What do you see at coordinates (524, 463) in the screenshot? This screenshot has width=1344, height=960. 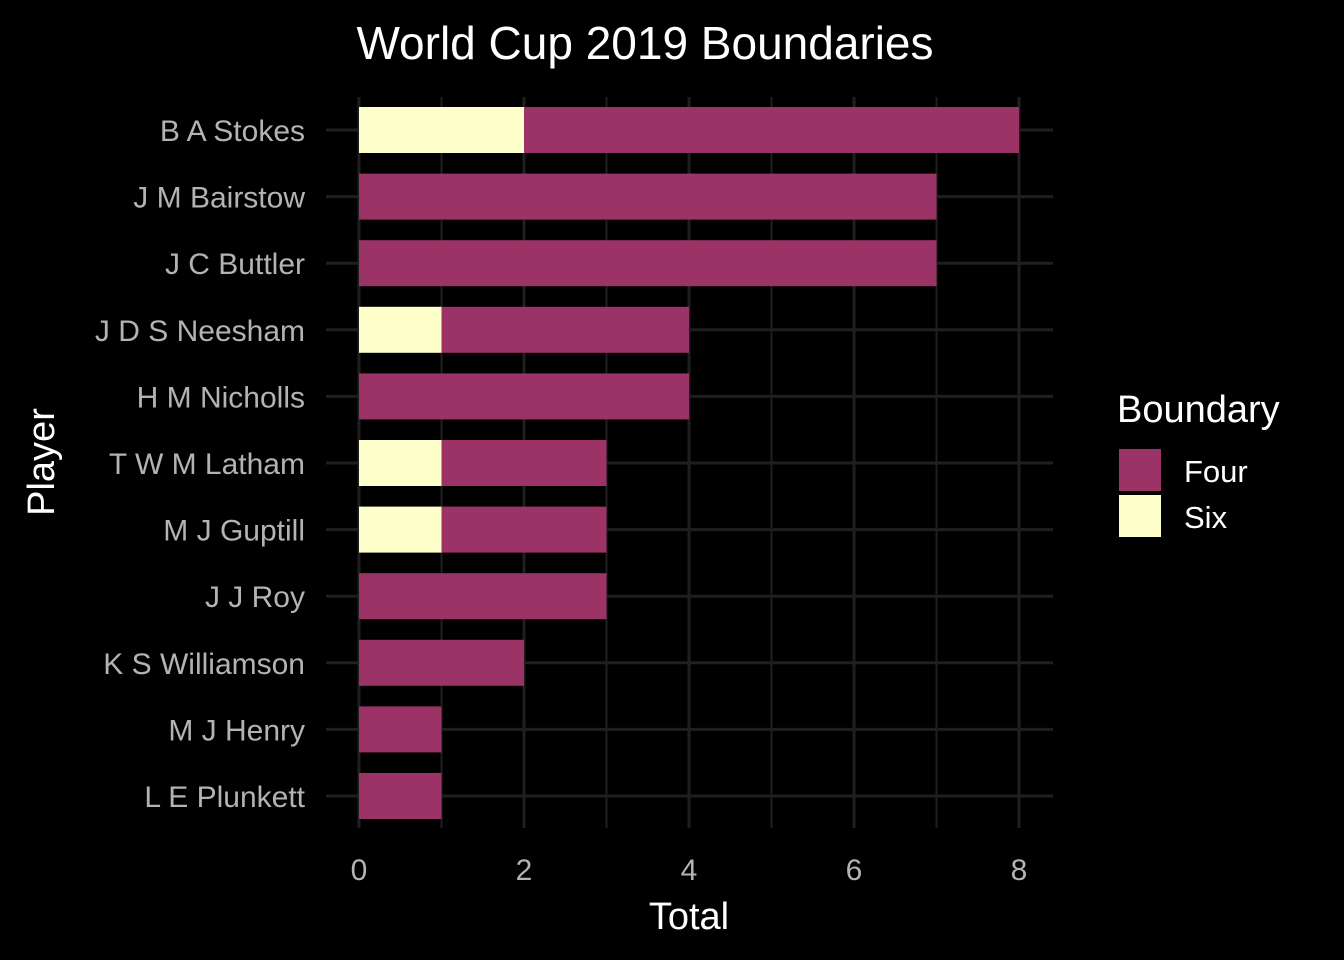 I see `bar-four-t-w-m-latham` at bounding box center [524, 463].